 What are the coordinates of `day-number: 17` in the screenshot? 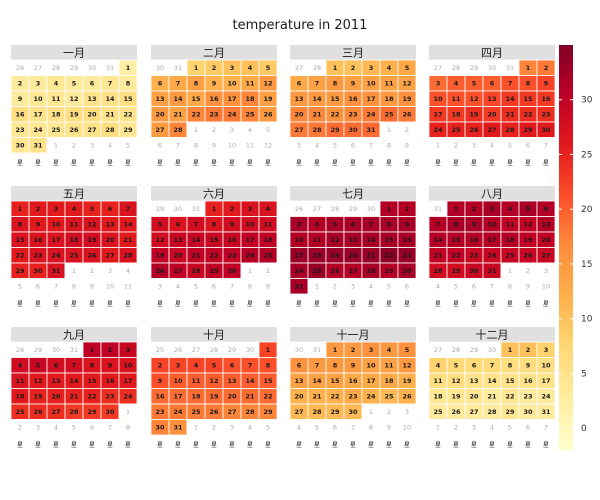 It's located at (437, 115).